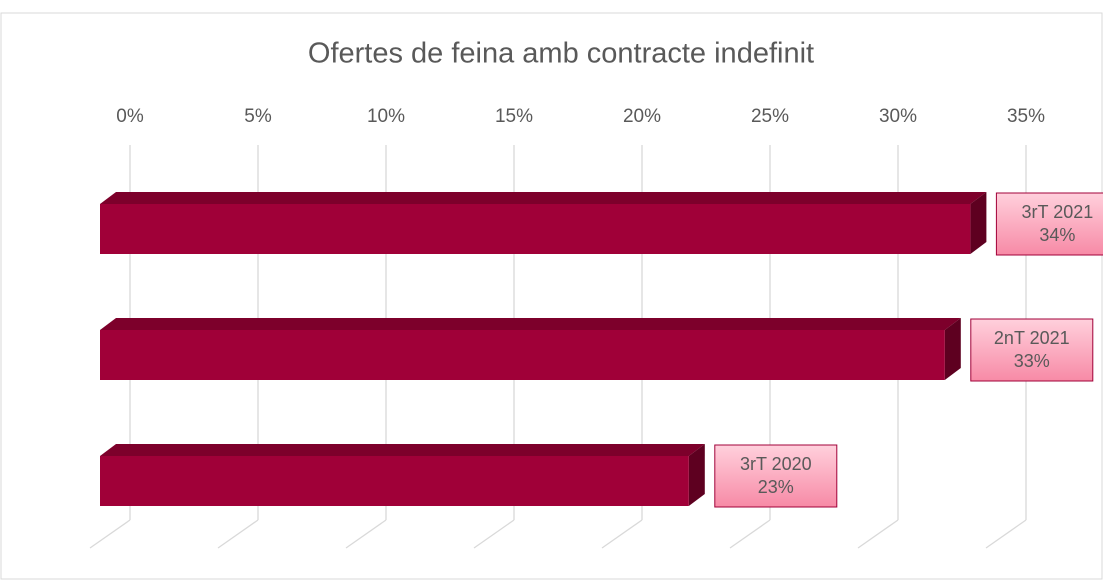 This screenshot has width=1103, height=580. What do you see at coordinates (514, 116) in the screenshot?
I see `x-tick-label: 15%` at bounding box center [514, 116].